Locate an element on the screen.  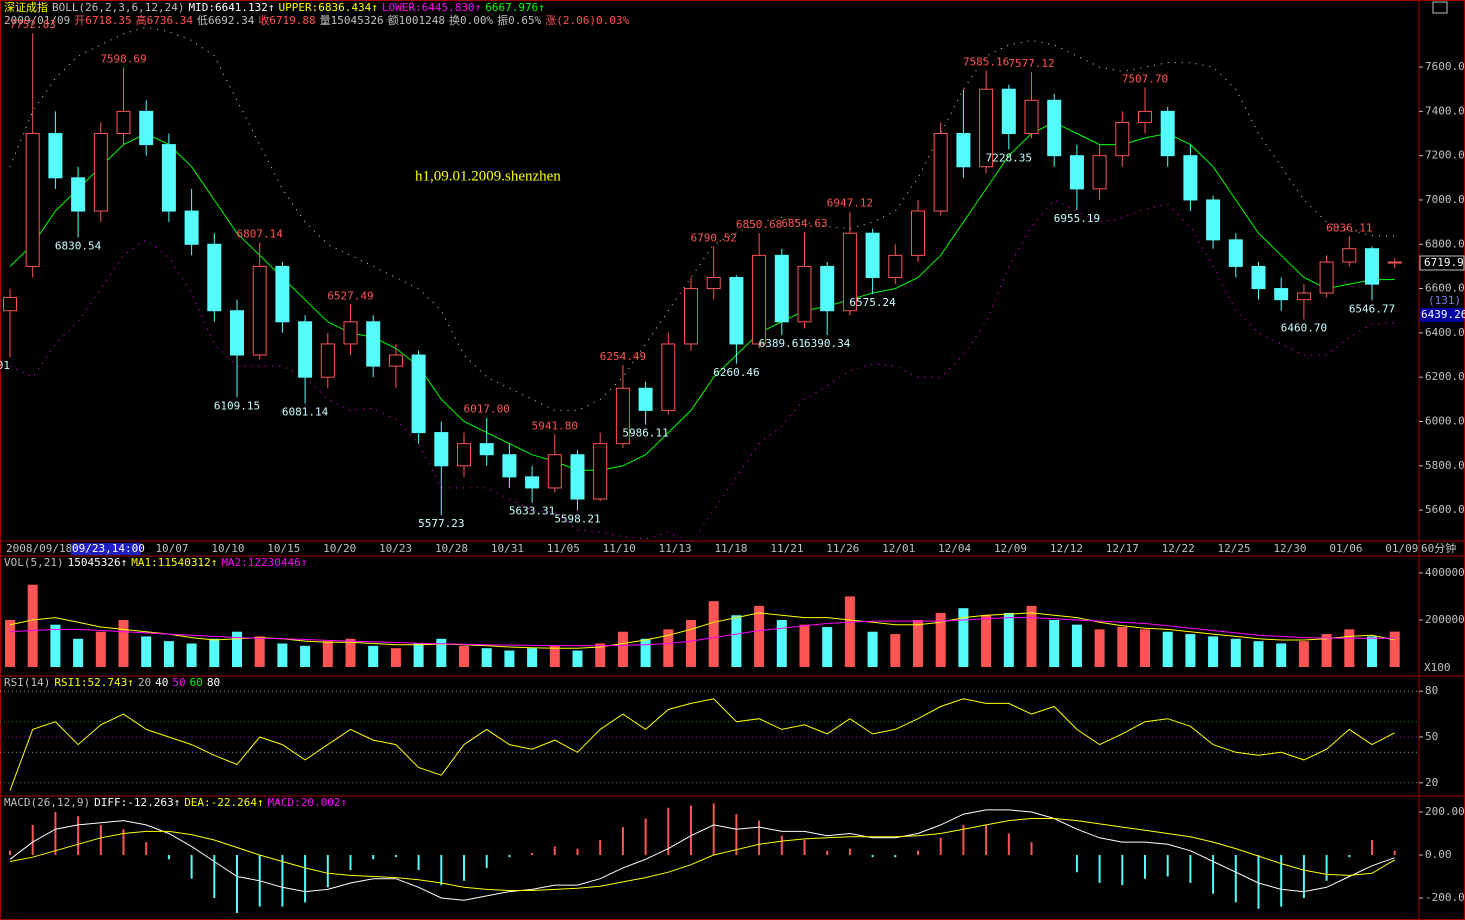
extreme-label: 5941.80 is located at coordinates (555, 425).